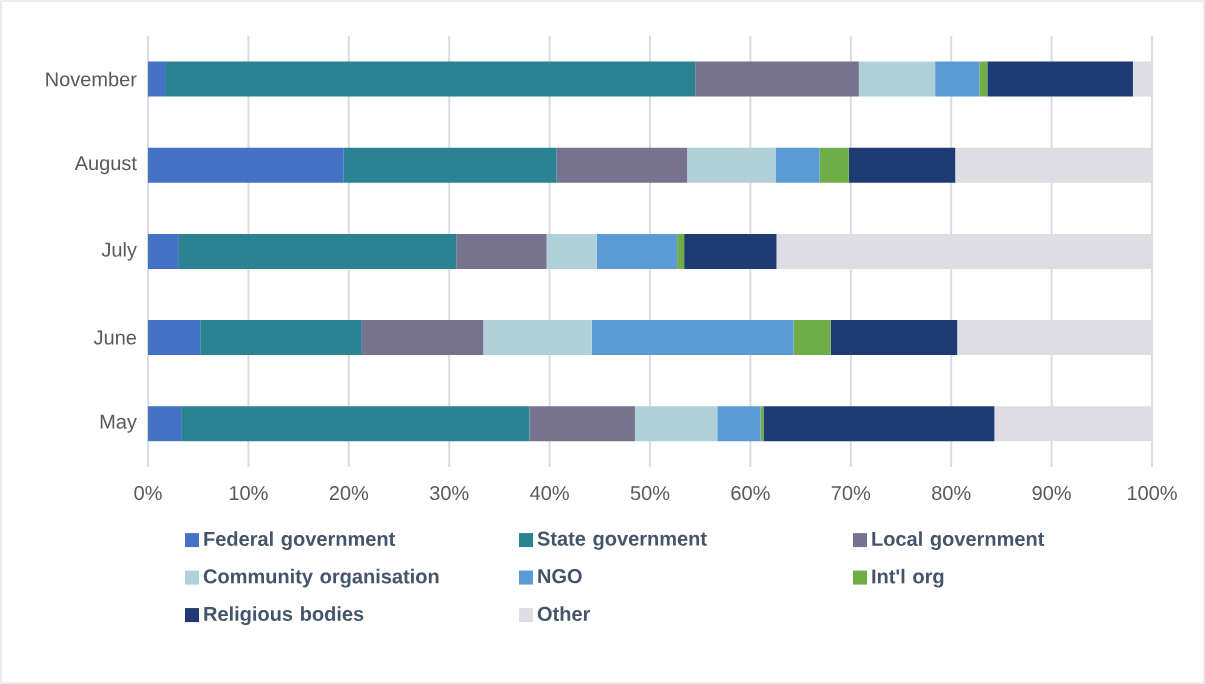 This screenshot has height=684, width=1205. What do you see at coordinates (115, 337) in the screenshot?
I see `y-tick-label: June` at bounding box center [115, 337].